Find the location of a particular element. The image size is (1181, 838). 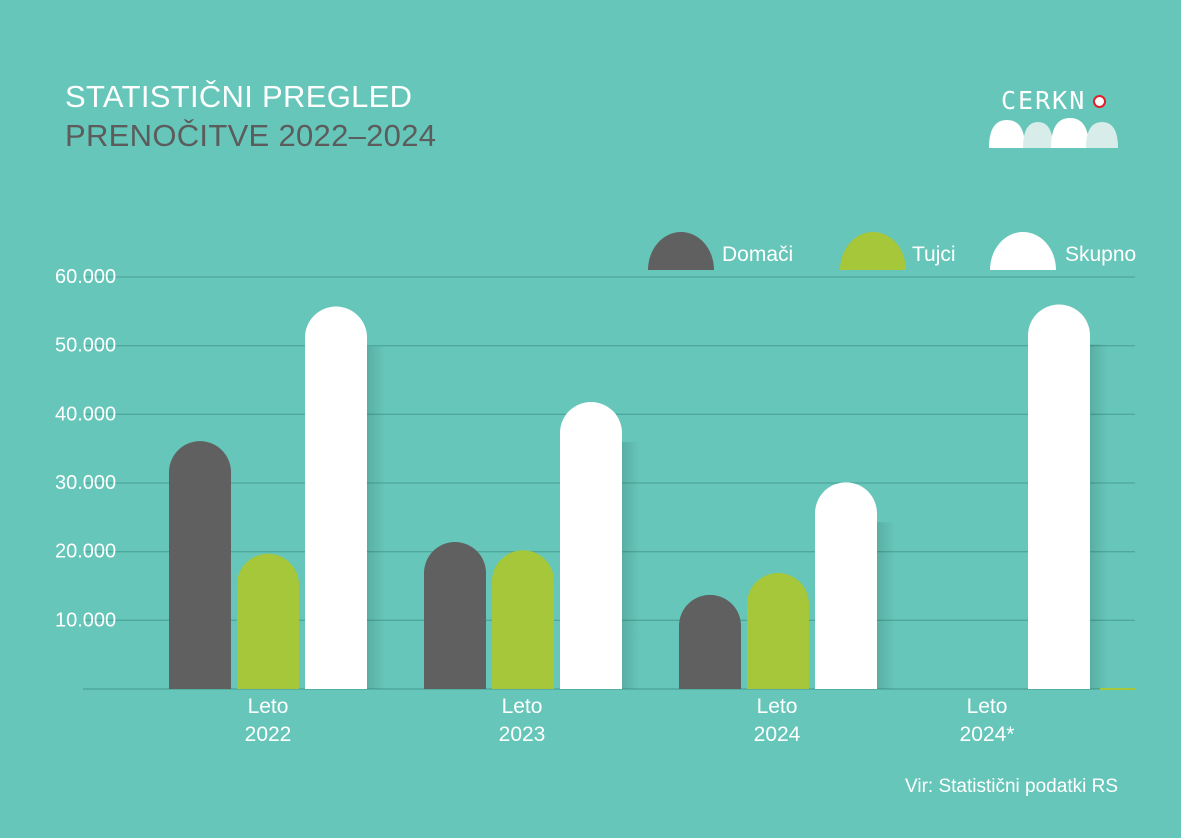

y-tick-label: 50.000 is located at coordinates (85, 346).